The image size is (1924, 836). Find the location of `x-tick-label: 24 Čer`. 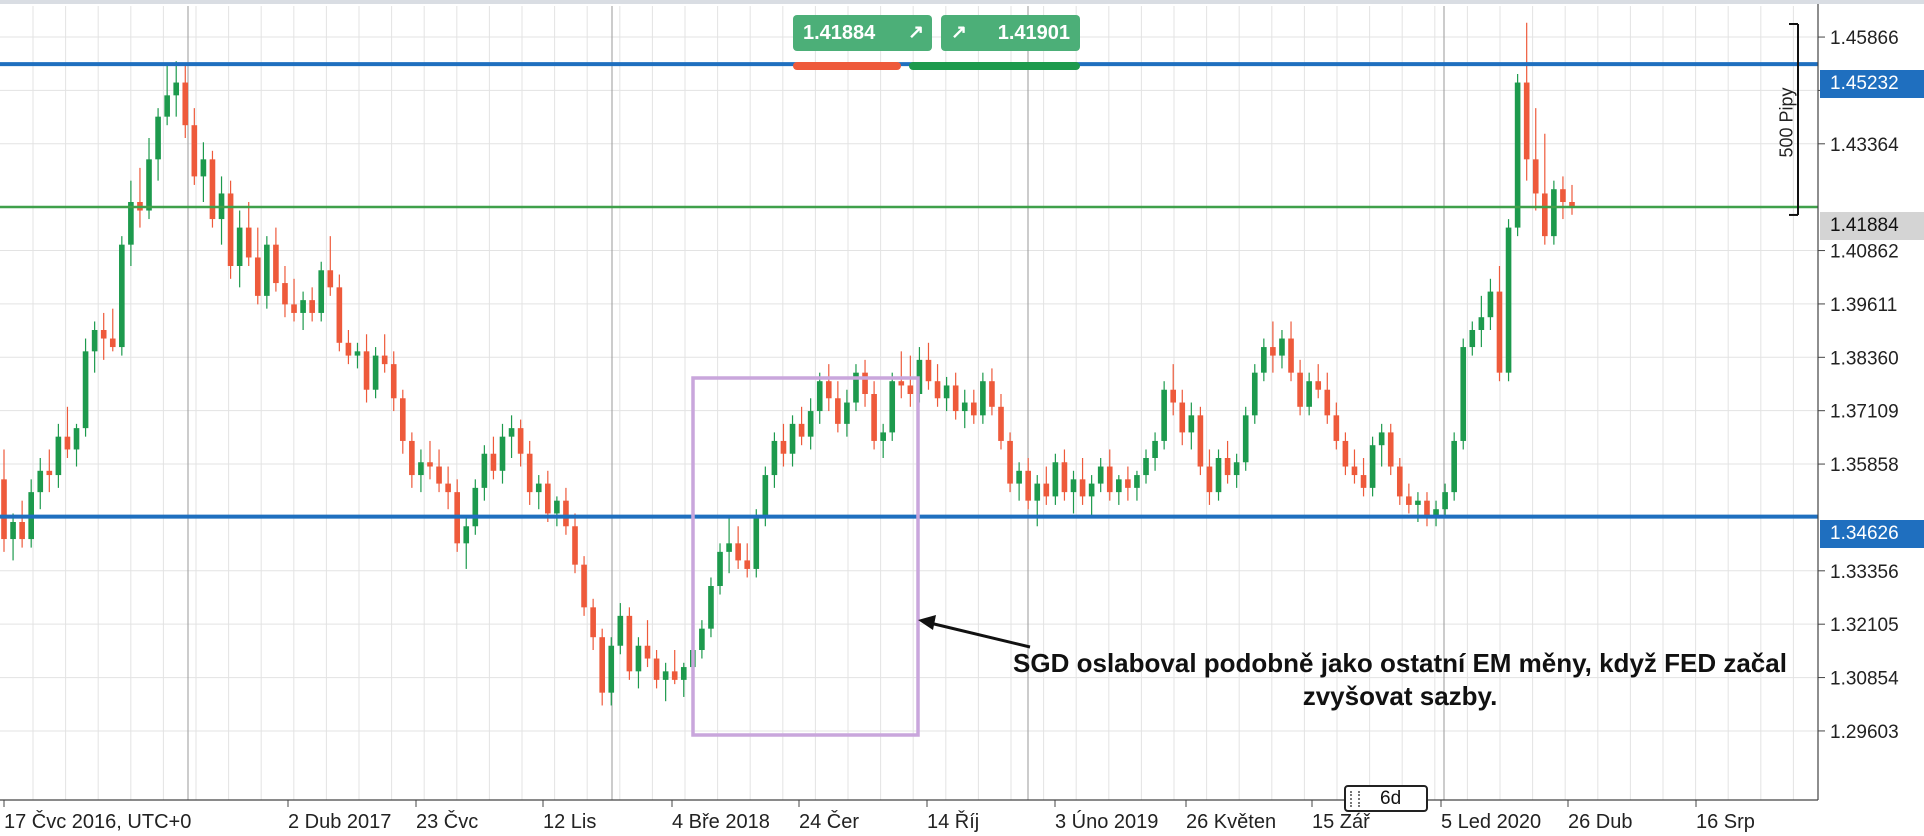

x-tick-label: 24 Čer is located at coordinates (829, 821).